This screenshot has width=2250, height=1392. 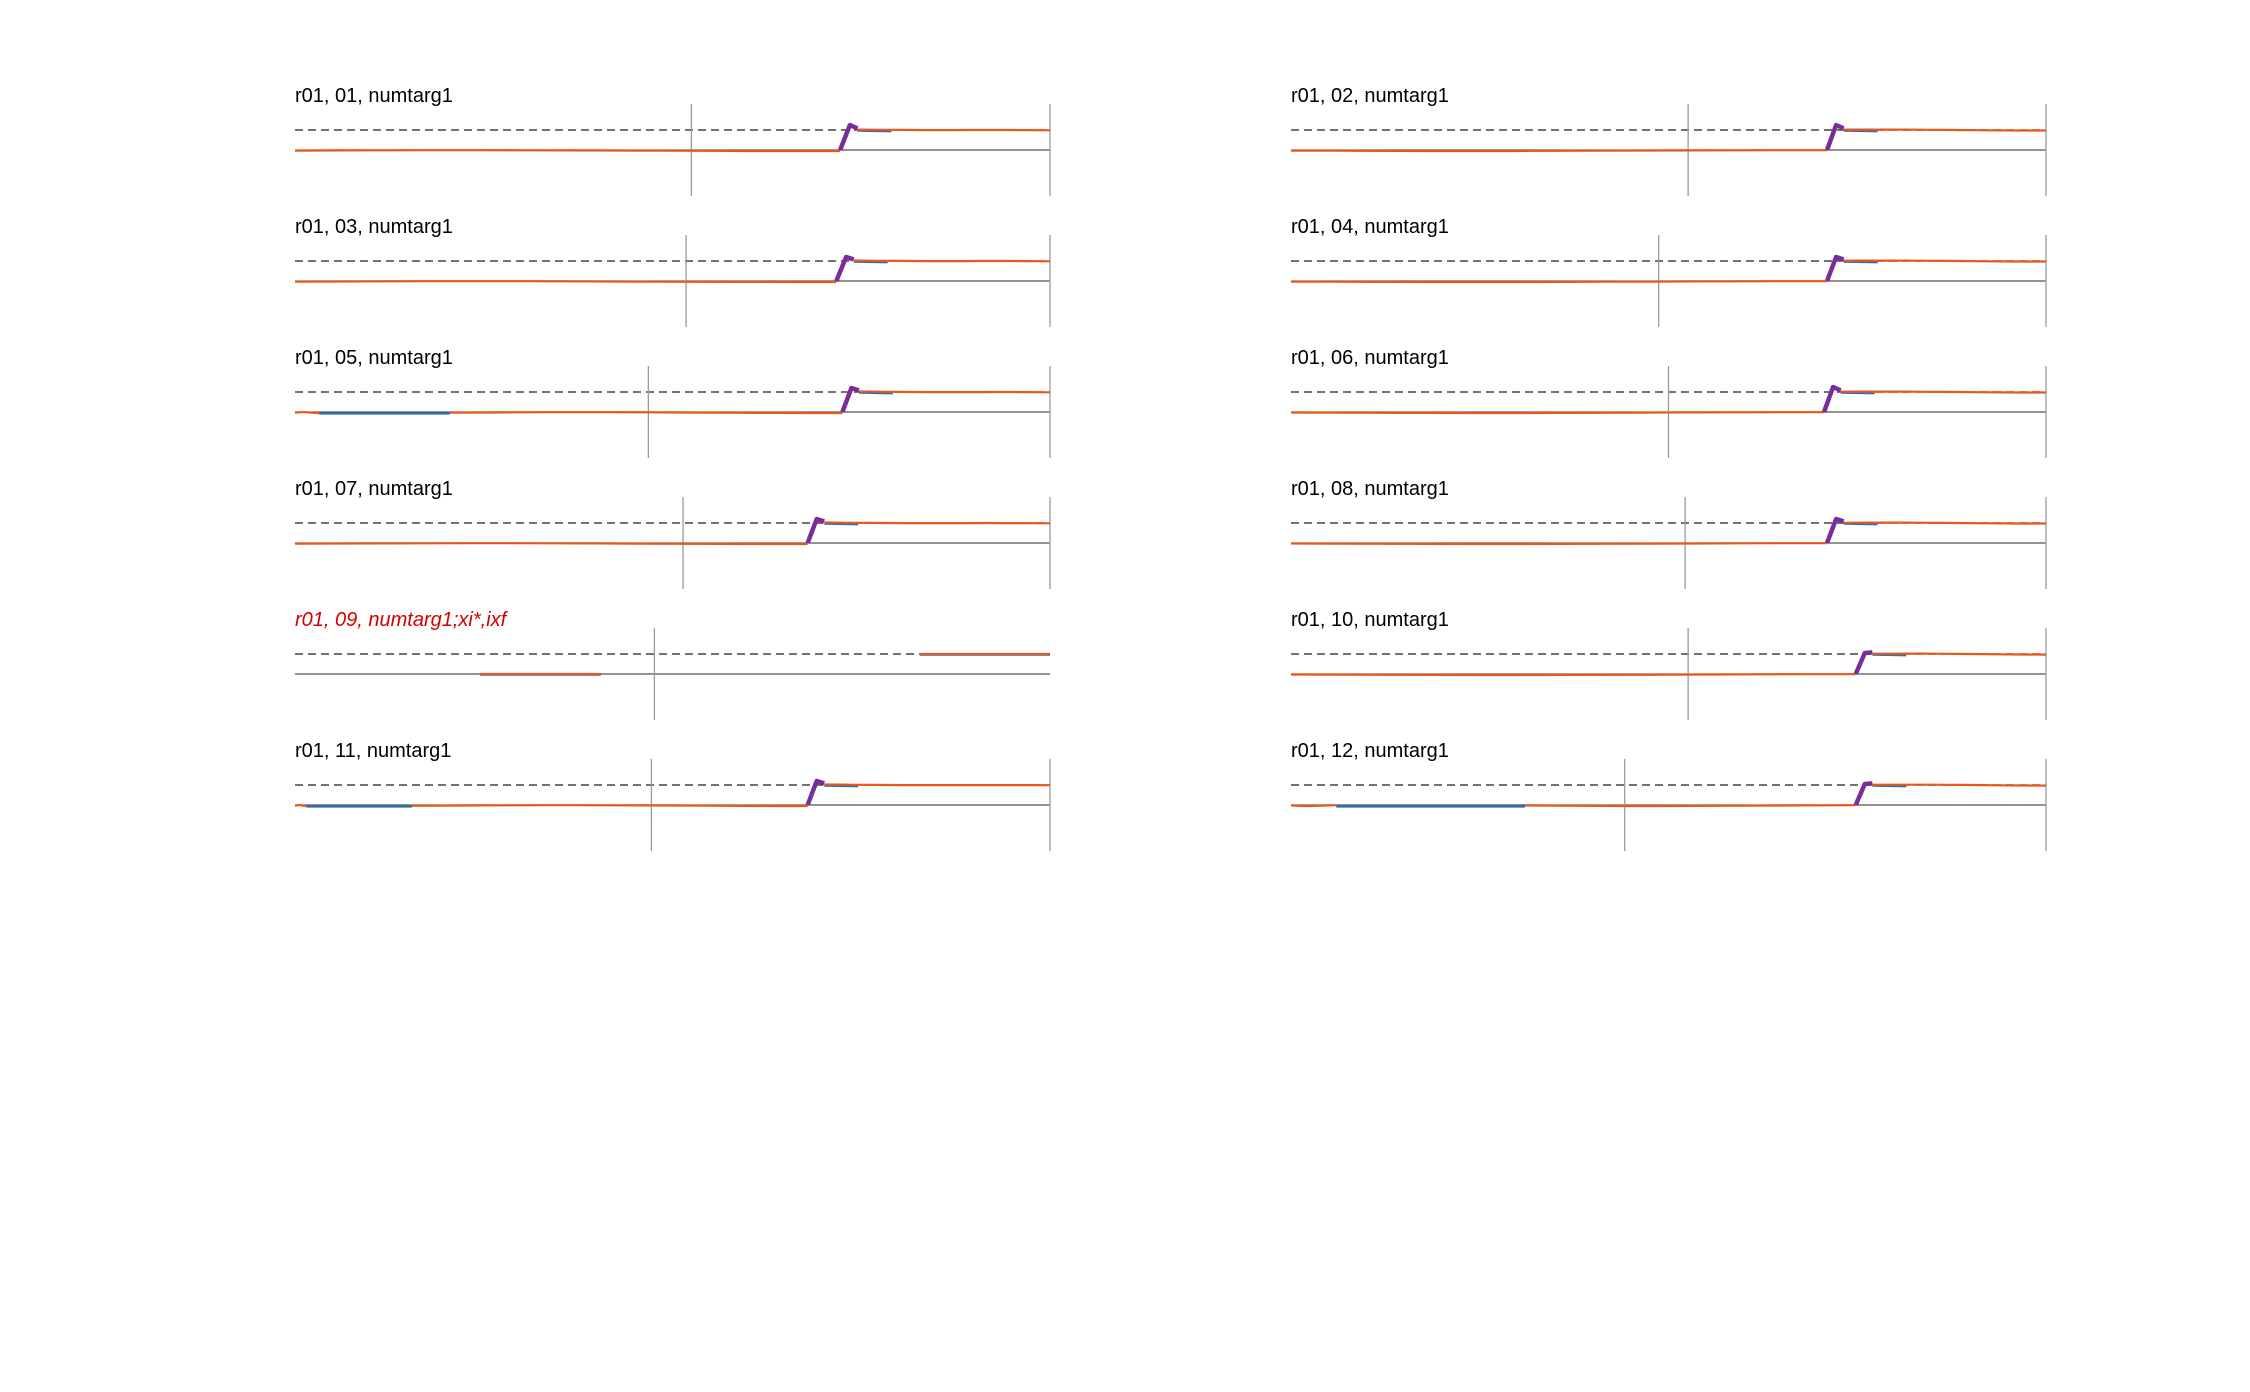 I want to click on panel-2: r01, 02, numtarg1, so click(x=1668, y=140).